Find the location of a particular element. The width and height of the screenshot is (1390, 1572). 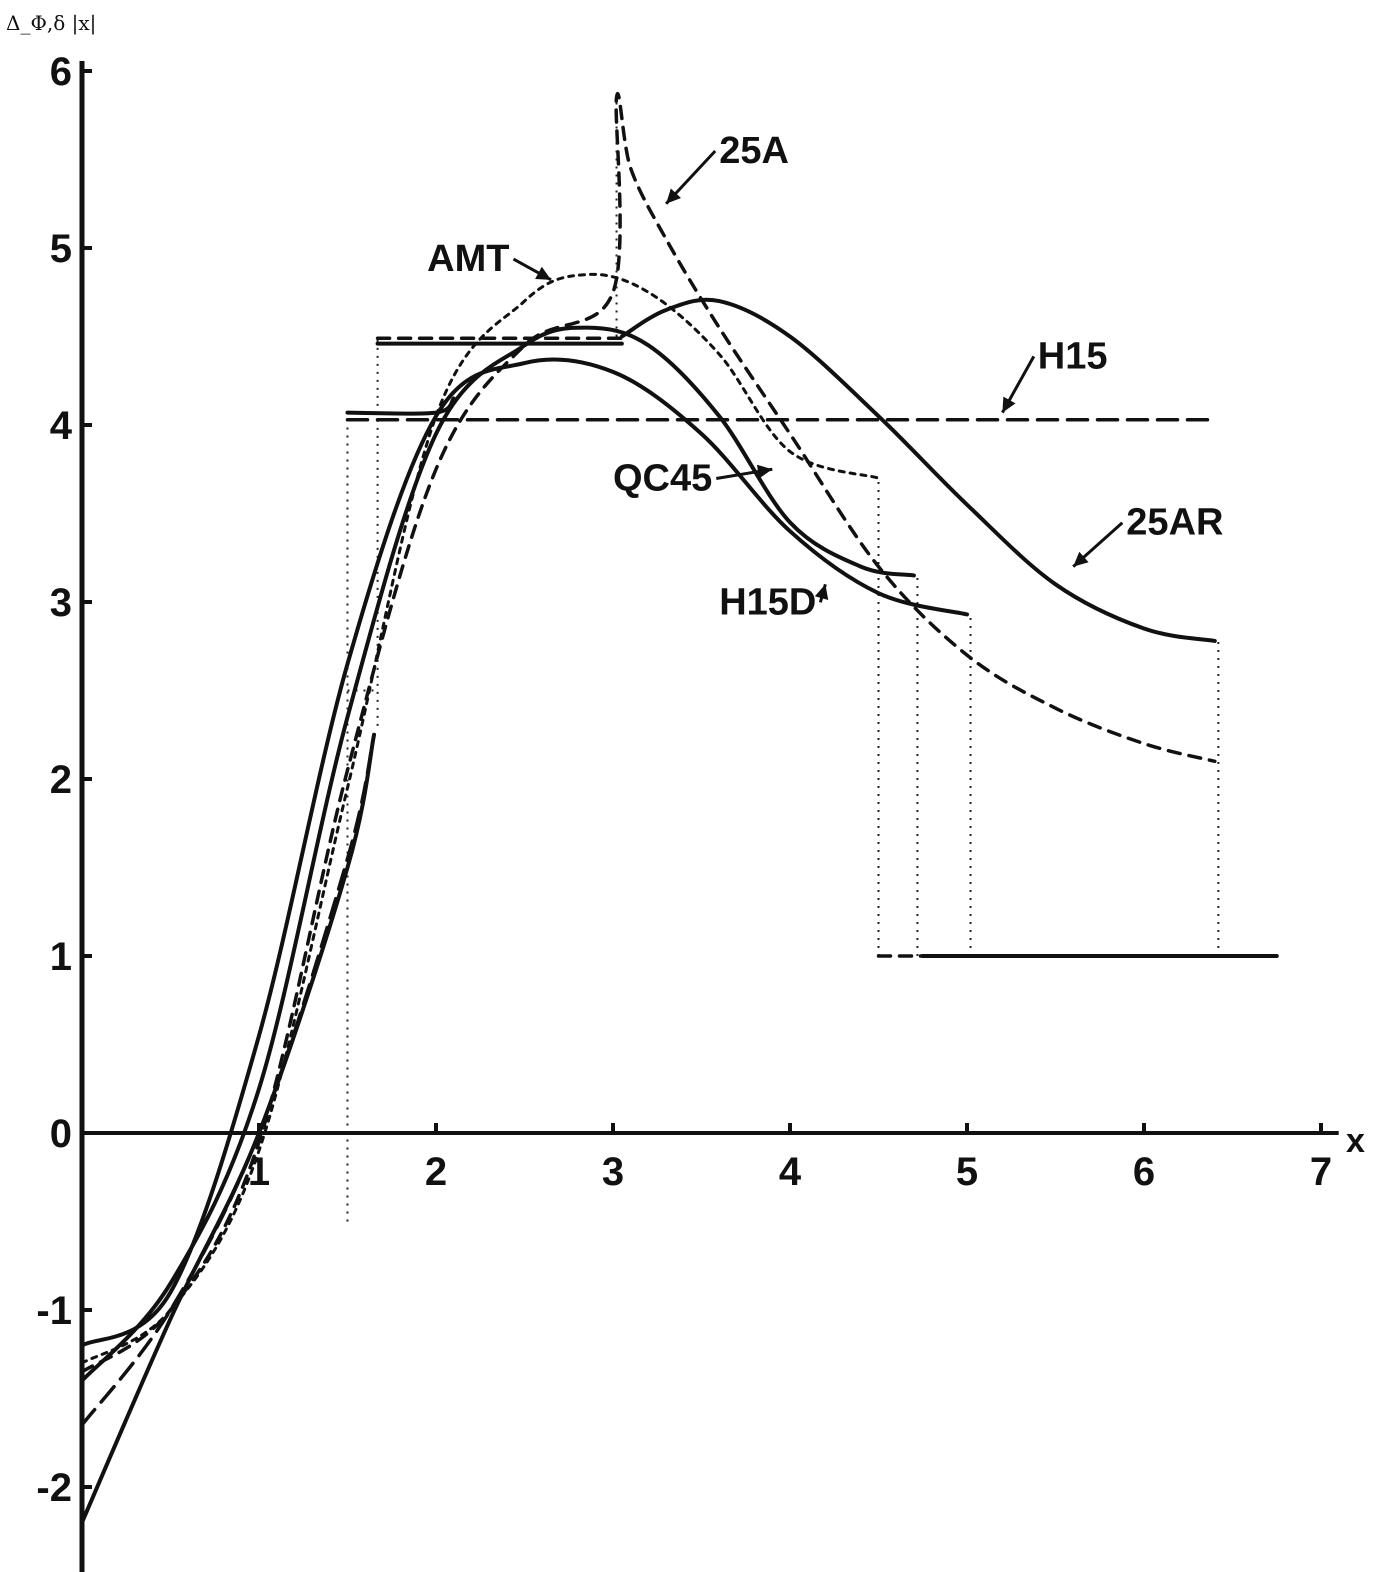

y-tick-label: 6 is located at coordinates (61, 72).